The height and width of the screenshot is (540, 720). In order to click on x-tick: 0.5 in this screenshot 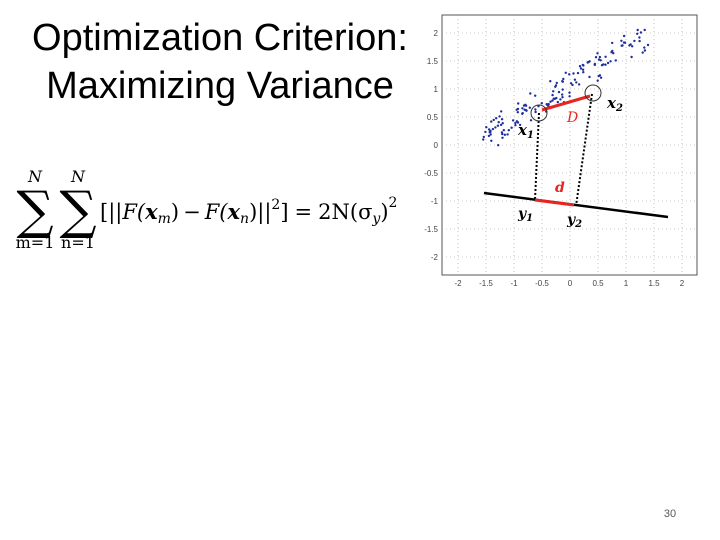, I will do `click(598, 283)`.